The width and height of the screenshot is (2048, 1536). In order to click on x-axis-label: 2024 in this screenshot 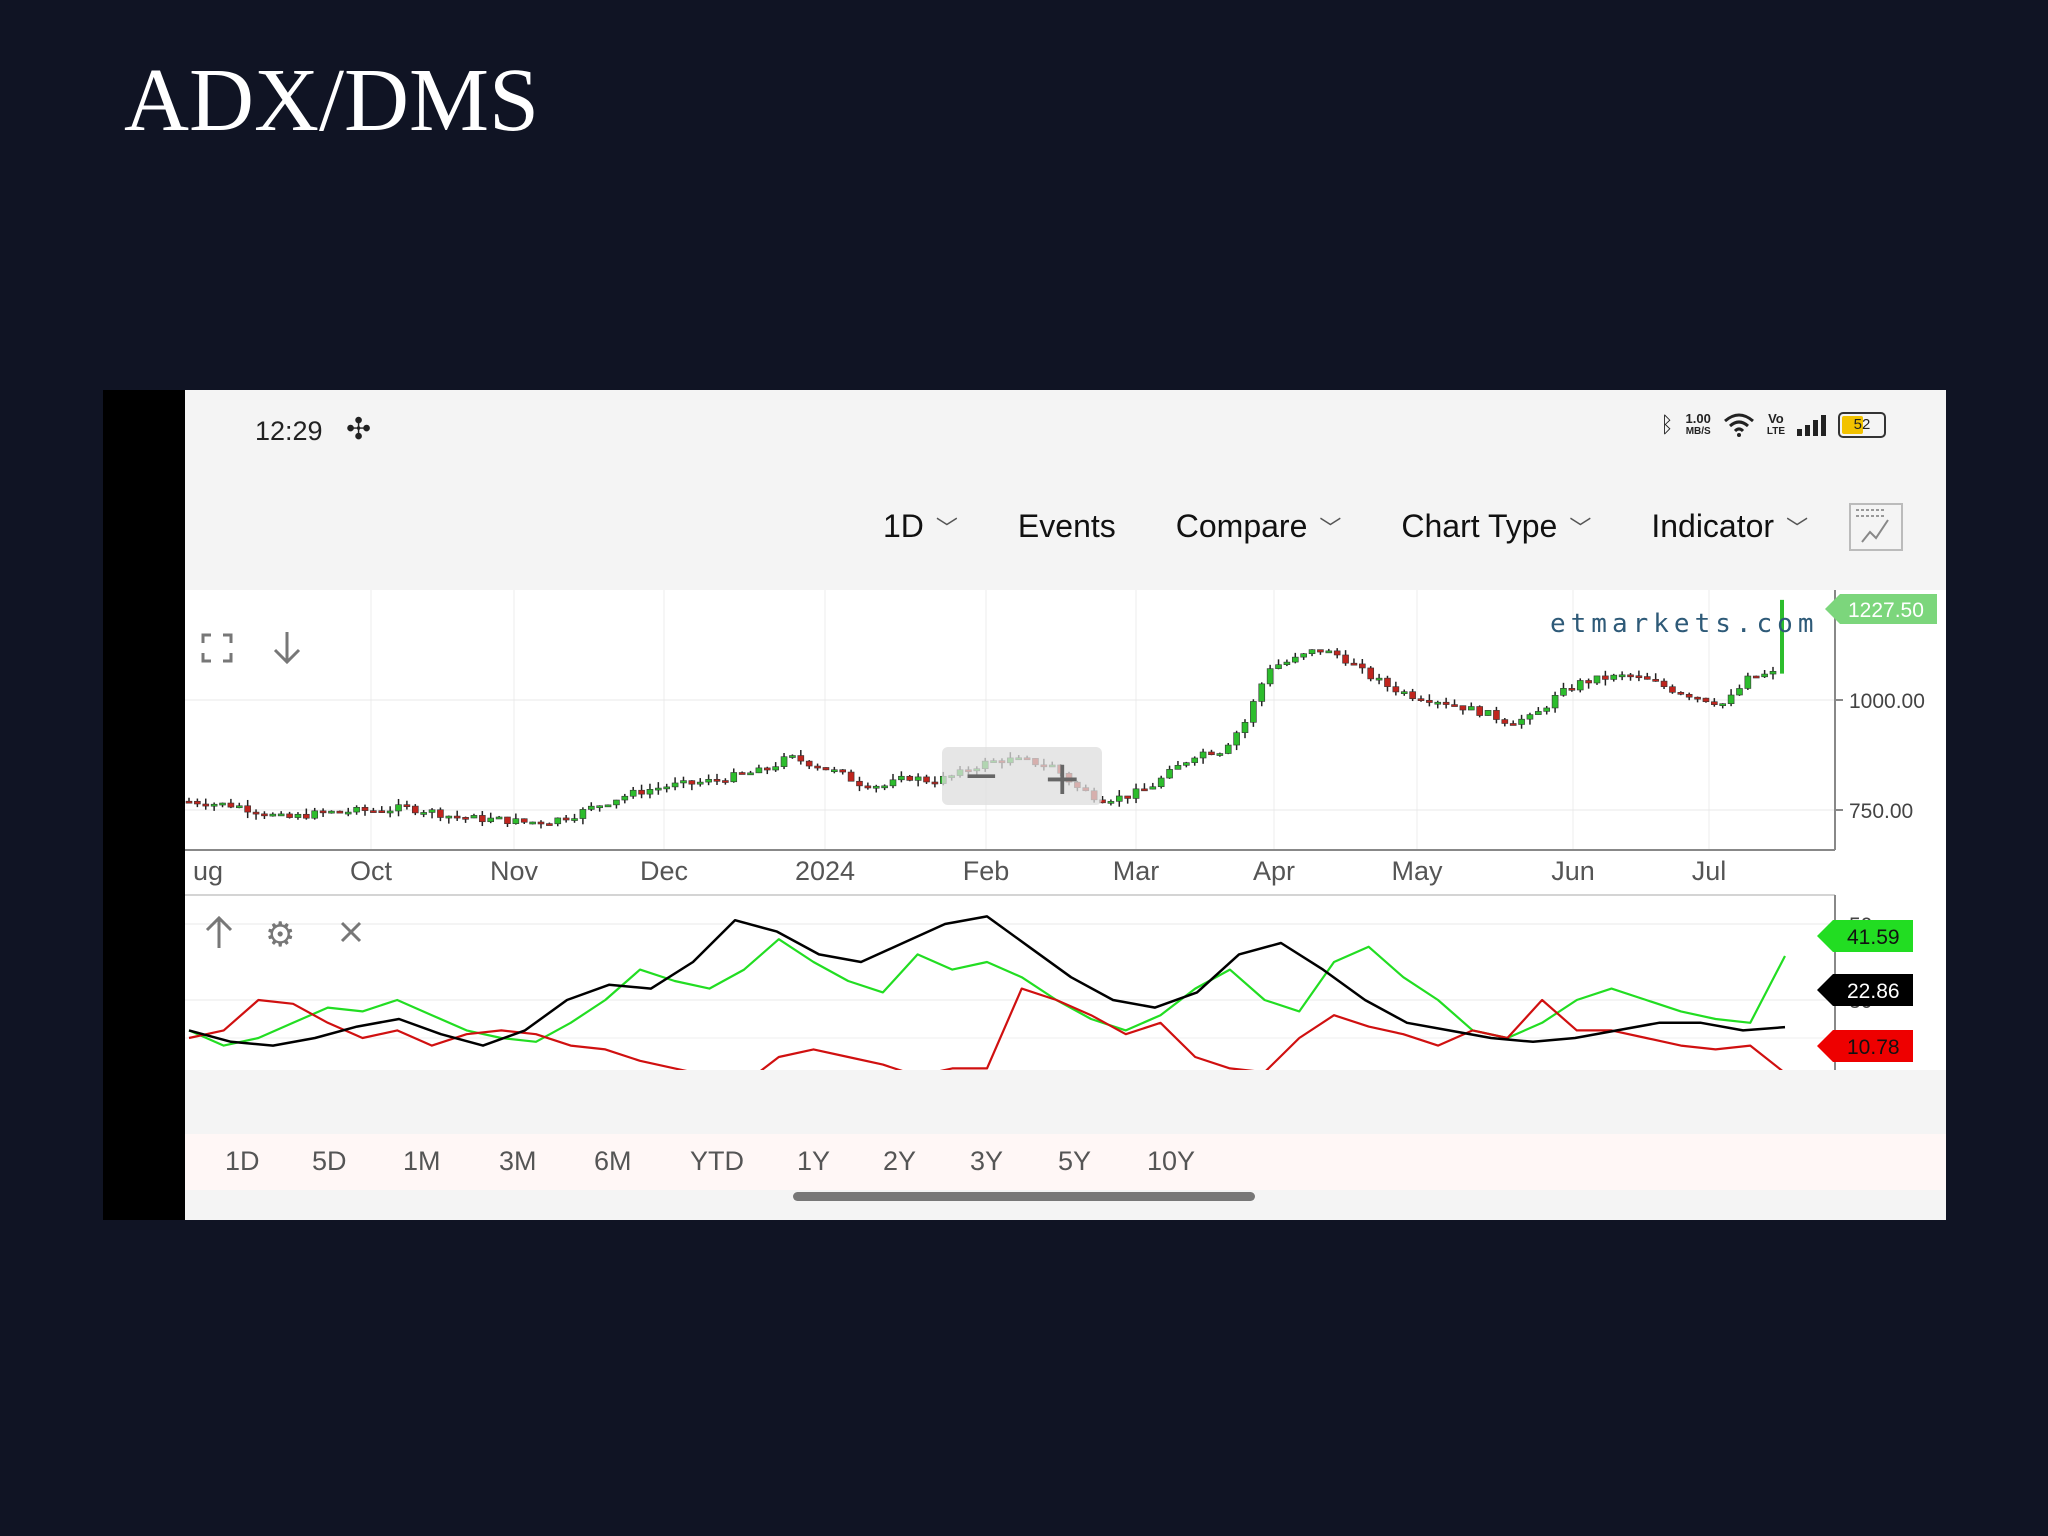, I will do `click(825, 871)`.